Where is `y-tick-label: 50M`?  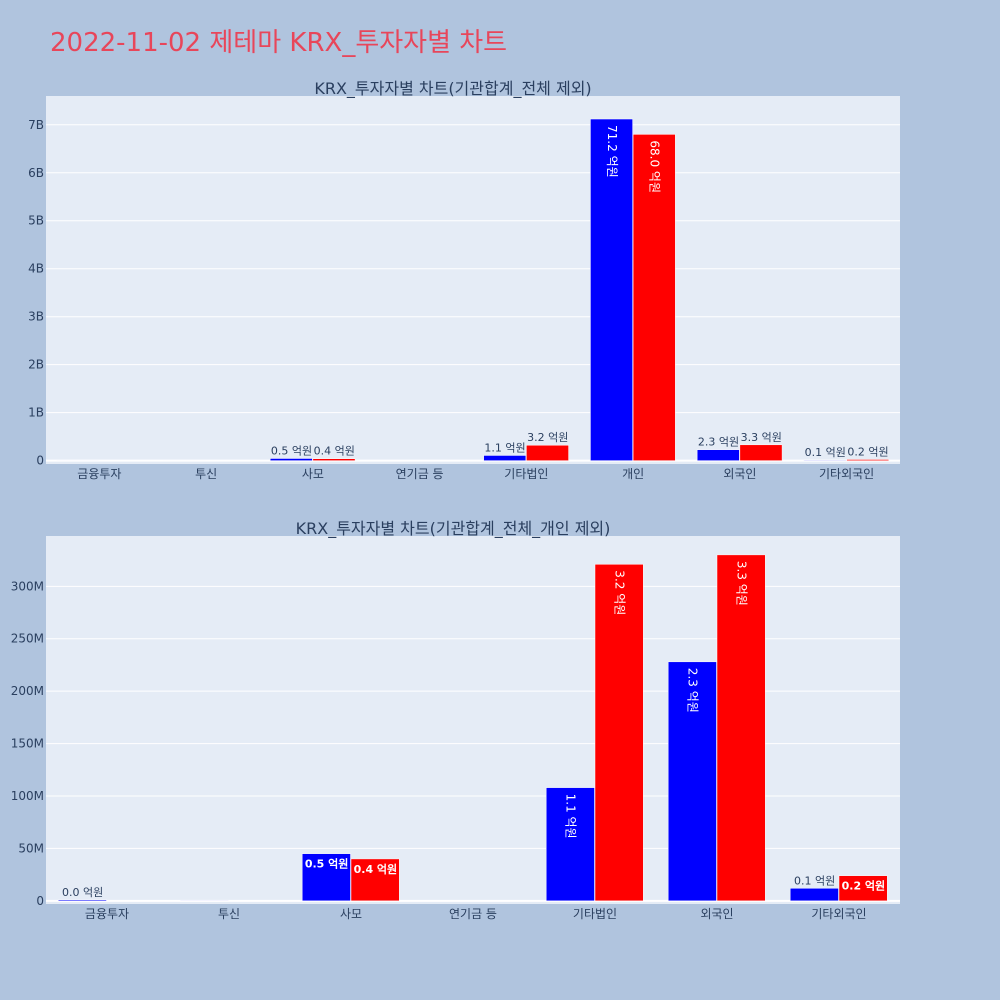
y-tick-label: 50M is located at coordinates (31, 848).